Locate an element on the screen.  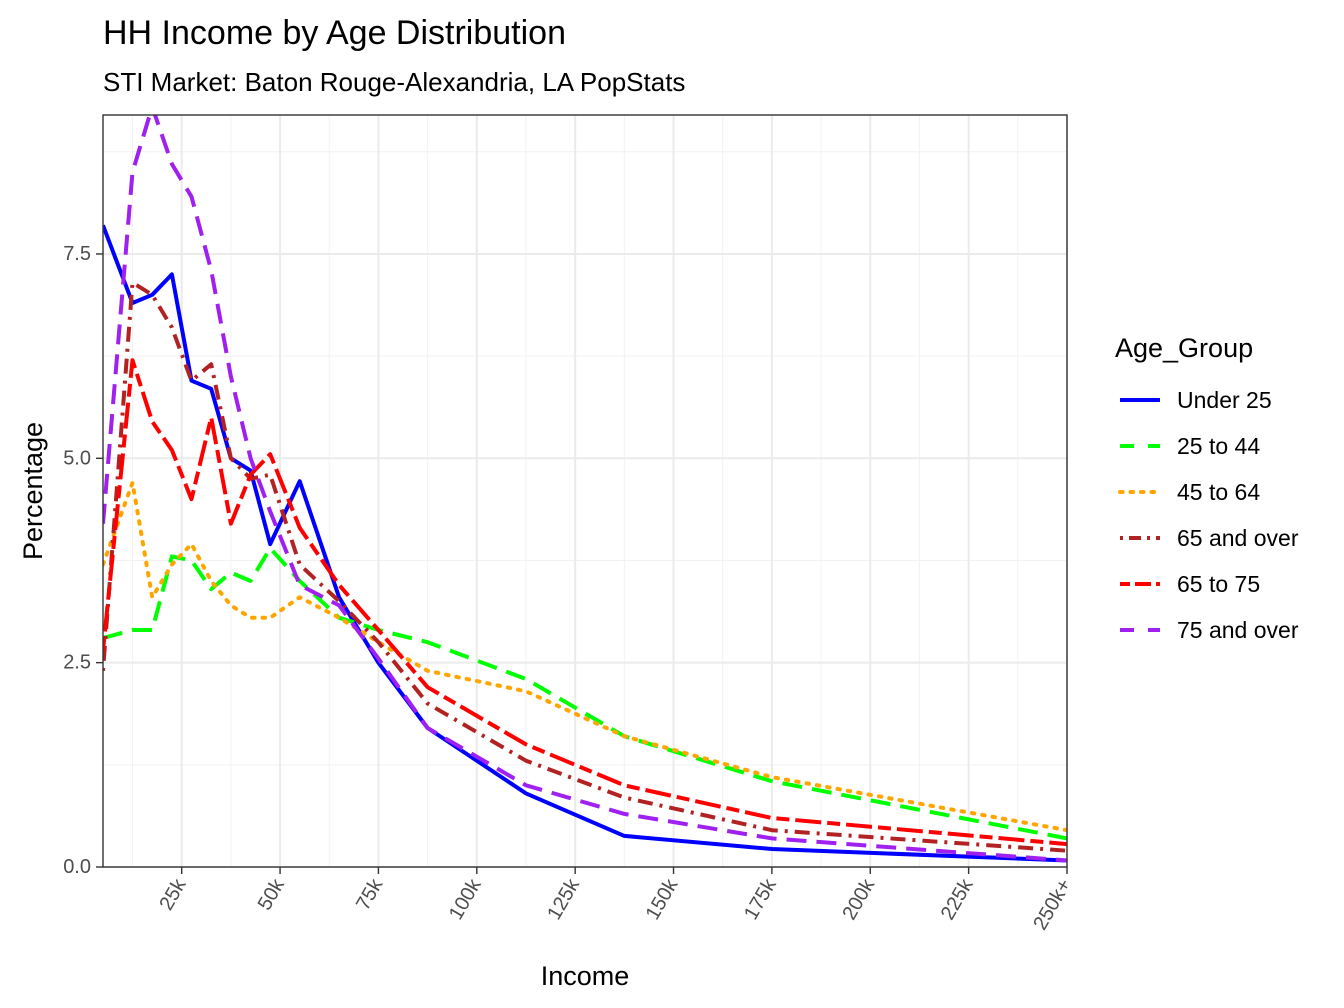
y-tick-label: 2.5 is located at coordinates (77, 663).